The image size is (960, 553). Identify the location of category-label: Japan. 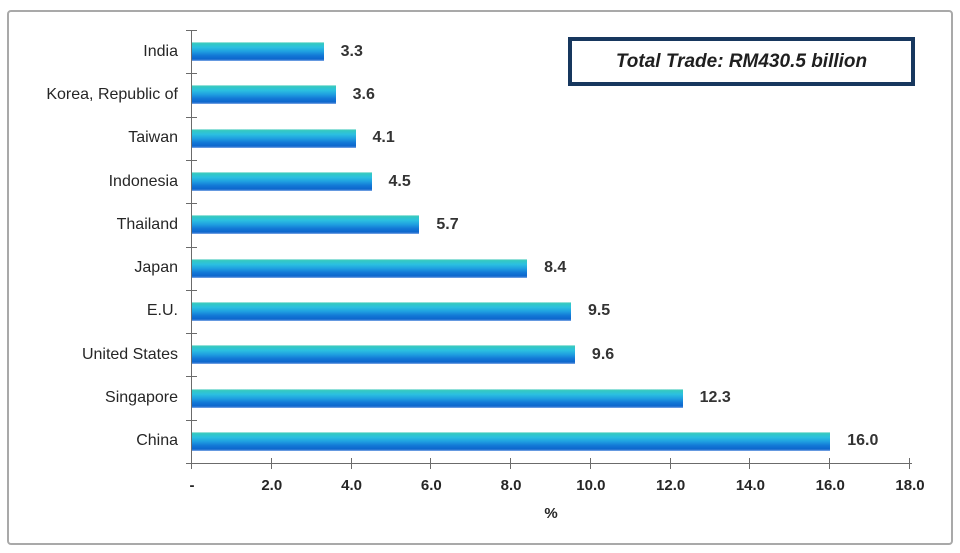
(156, 268).